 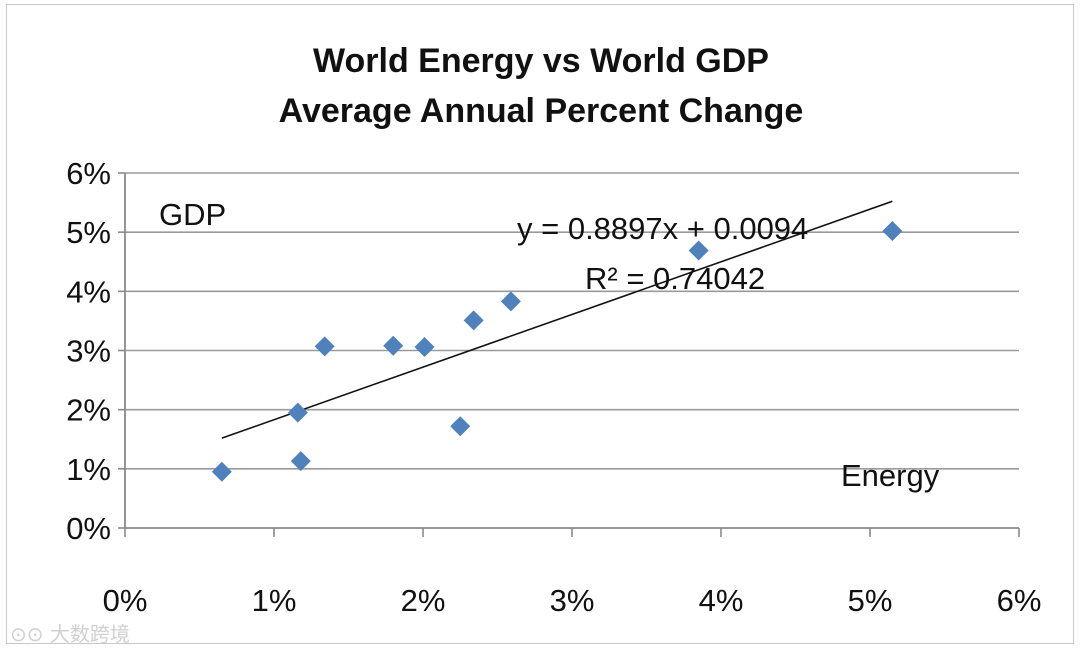 I want to click on watermark-icon: ⊙⊙, so click(x=27, y=634).